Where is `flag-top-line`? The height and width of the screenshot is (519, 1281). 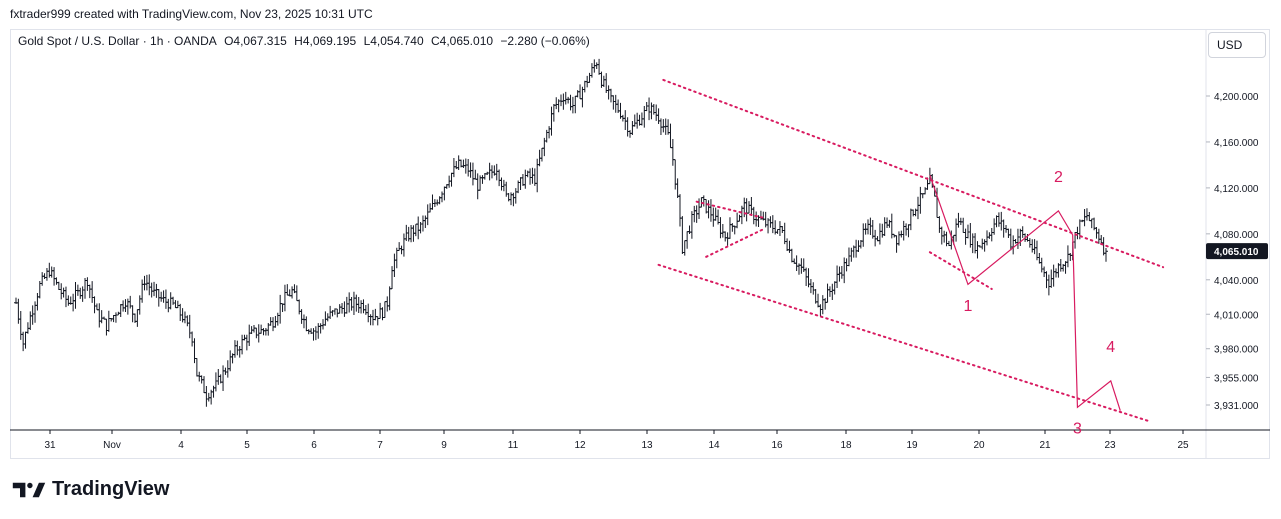
flag-top-line is located at coordinates (730, 209).